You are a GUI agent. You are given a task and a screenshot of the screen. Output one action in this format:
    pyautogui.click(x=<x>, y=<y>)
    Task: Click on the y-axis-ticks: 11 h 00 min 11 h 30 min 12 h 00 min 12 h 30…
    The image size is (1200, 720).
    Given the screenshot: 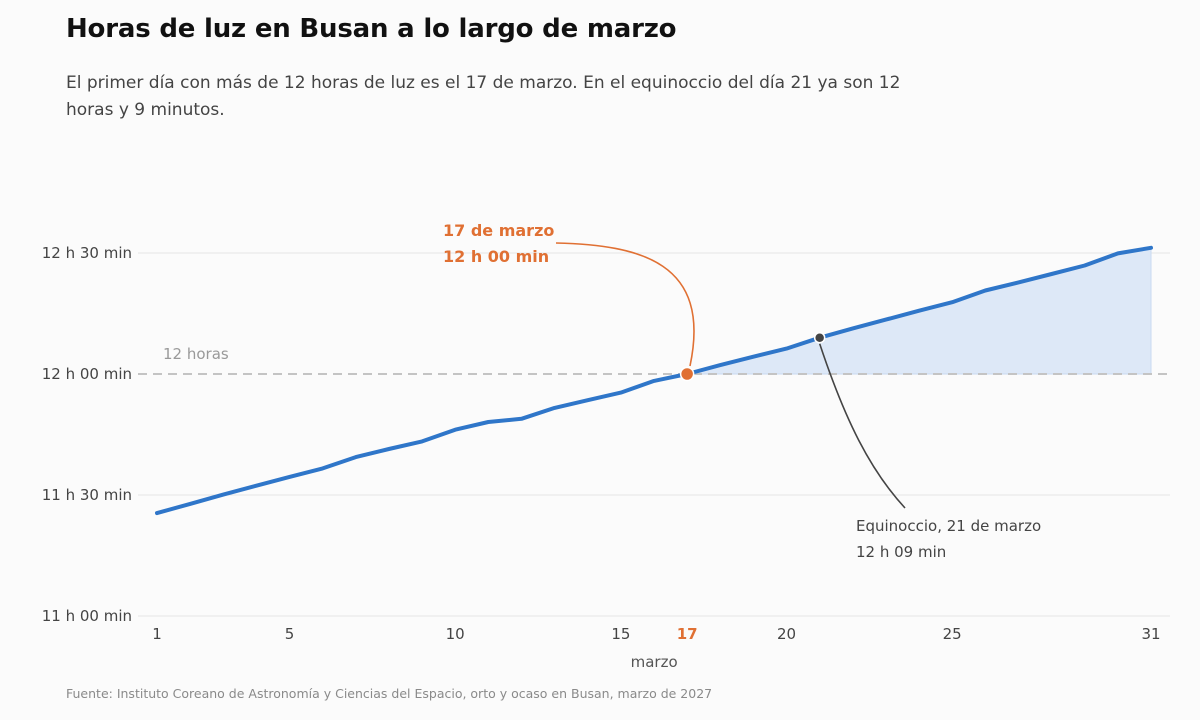 What is the action you would take?
    pyautogui.click(x=87, y=434)
    